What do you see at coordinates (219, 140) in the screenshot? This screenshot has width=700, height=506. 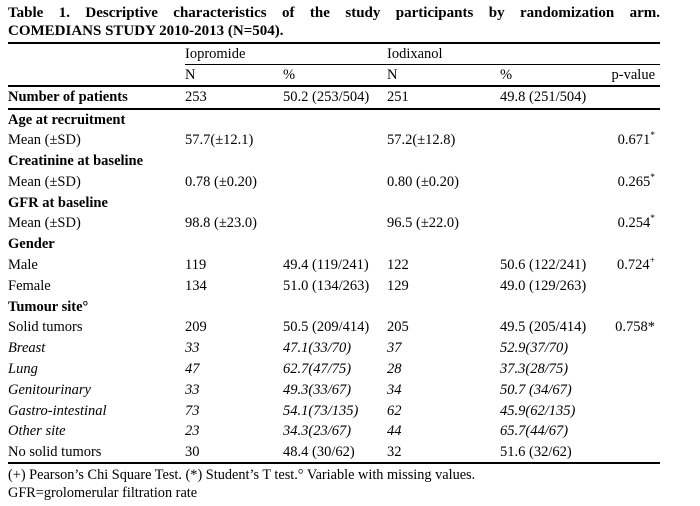 I see `cell-n-iopromide: 57.7(±12.1)` at bounding box center [219, 140].